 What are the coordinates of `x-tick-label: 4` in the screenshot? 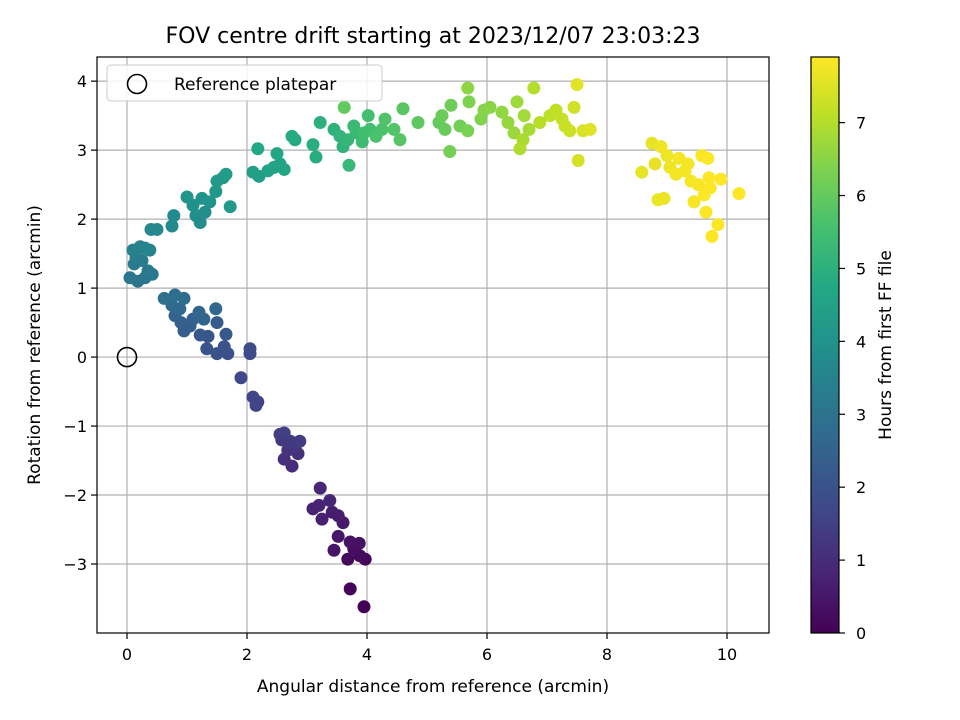 It's located at (367, 654).